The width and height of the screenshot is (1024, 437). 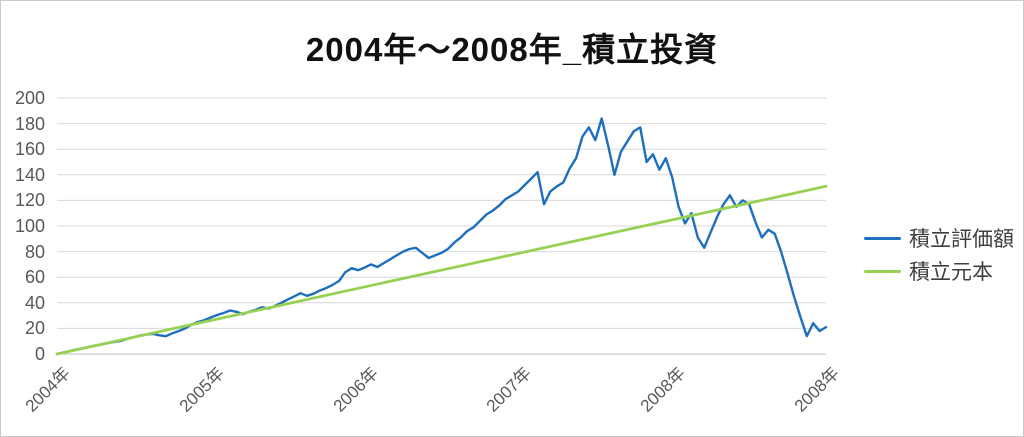 I want to click on legend-item-valuation: 積立評価額, so click(x=939, y=239).